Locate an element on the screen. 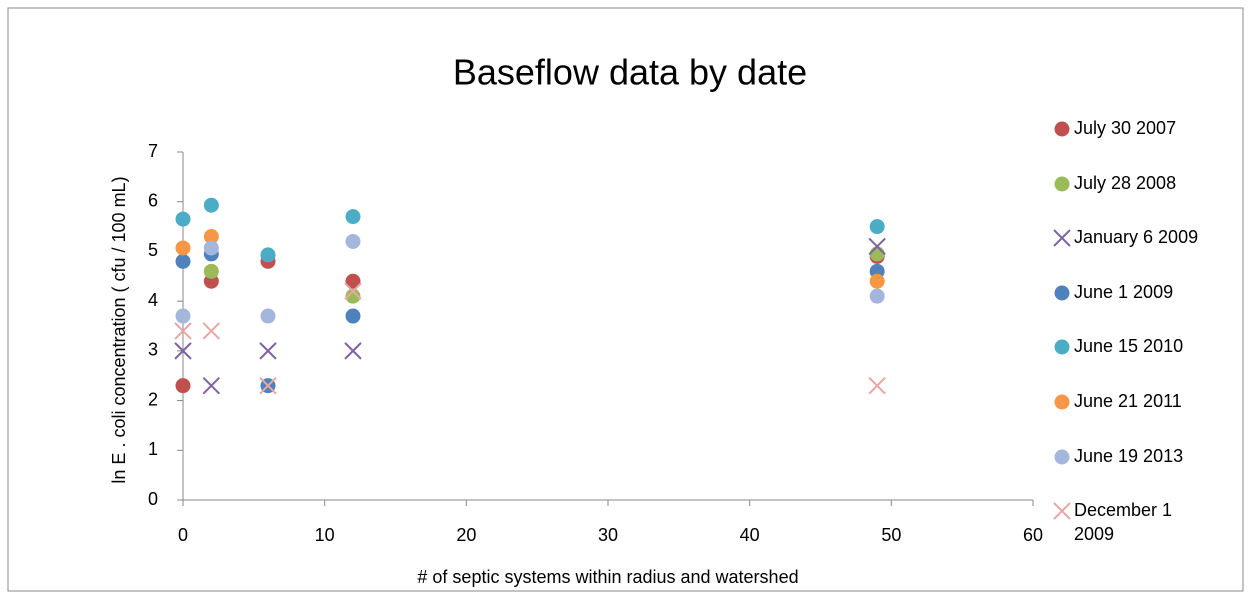 This screenshot has width=1251, height=599. legend-item: June 19 2013 is located at coordinates (1137, 456).